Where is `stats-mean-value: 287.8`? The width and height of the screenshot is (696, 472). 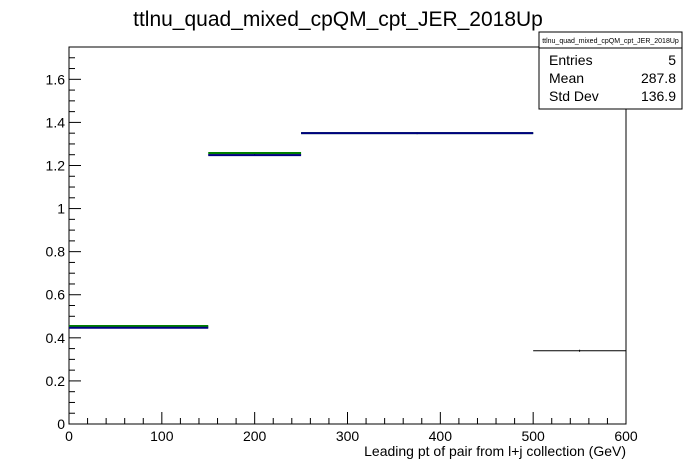
stats-mean-value: 287.8 is located at coordinates (658, 78).